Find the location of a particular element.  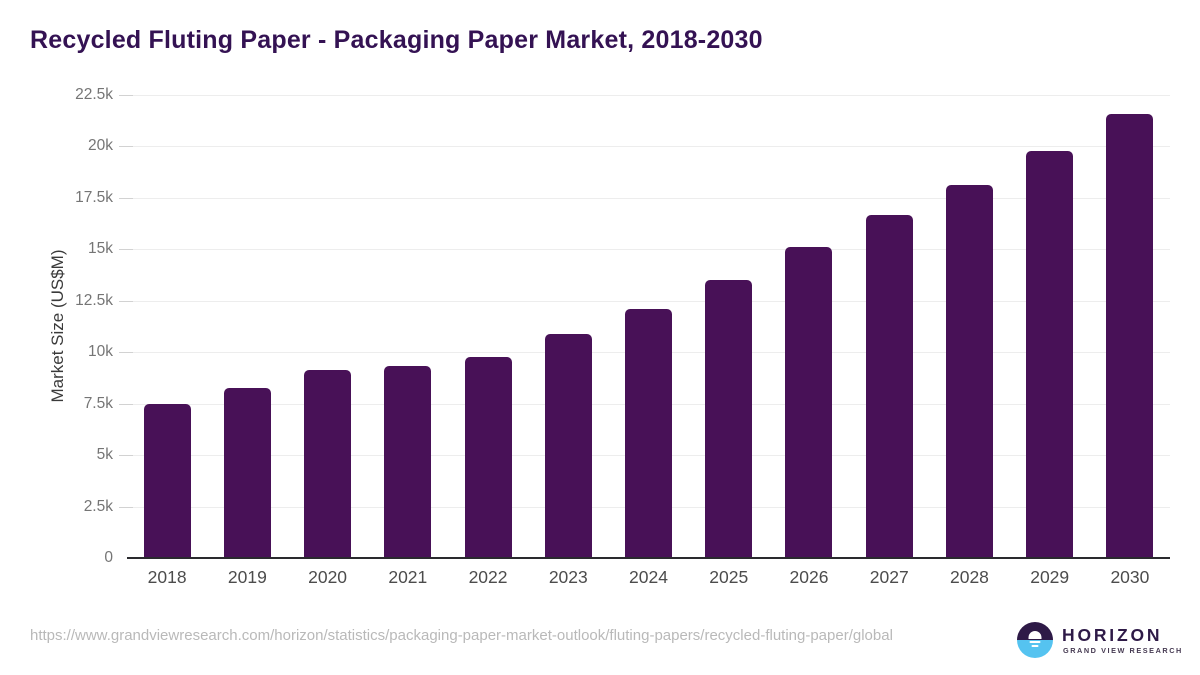

x-axis-tick-label: 2024 is located at coordinates (648, 577).